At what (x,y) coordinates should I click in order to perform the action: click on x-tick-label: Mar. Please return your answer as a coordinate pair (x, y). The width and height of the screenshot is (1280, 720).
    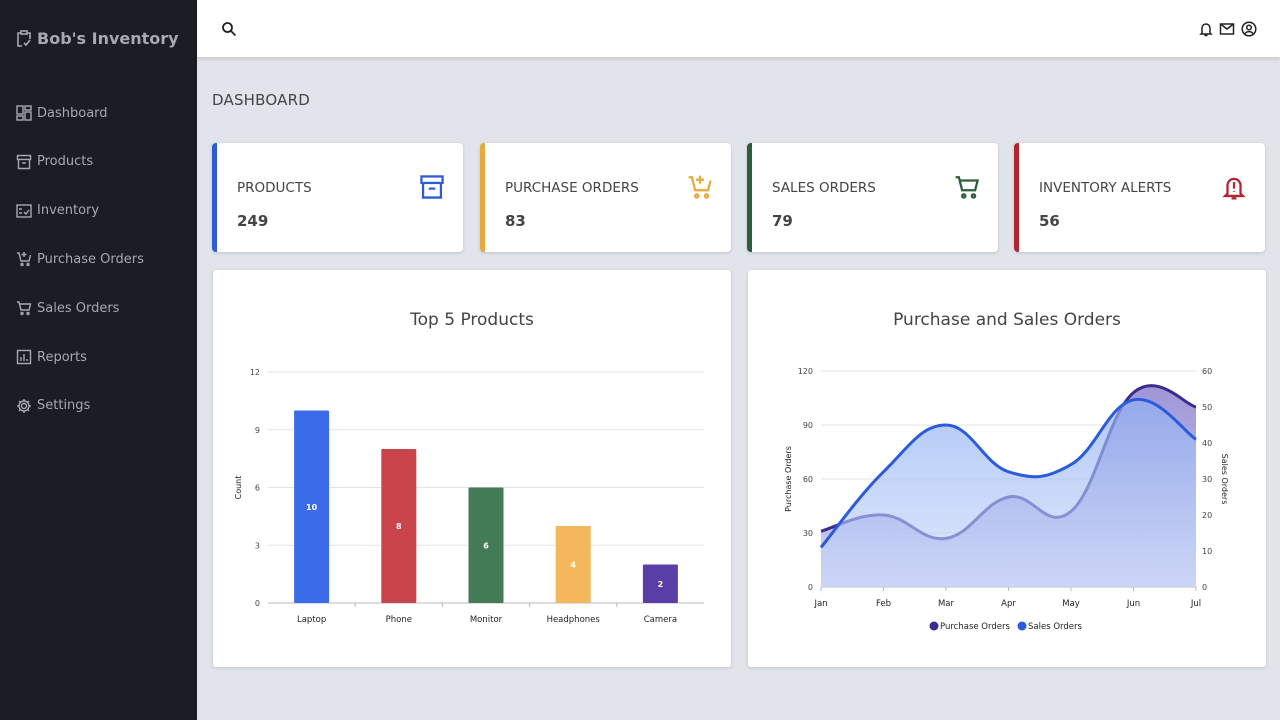
    Looking at the image, I should click on (946, 604).